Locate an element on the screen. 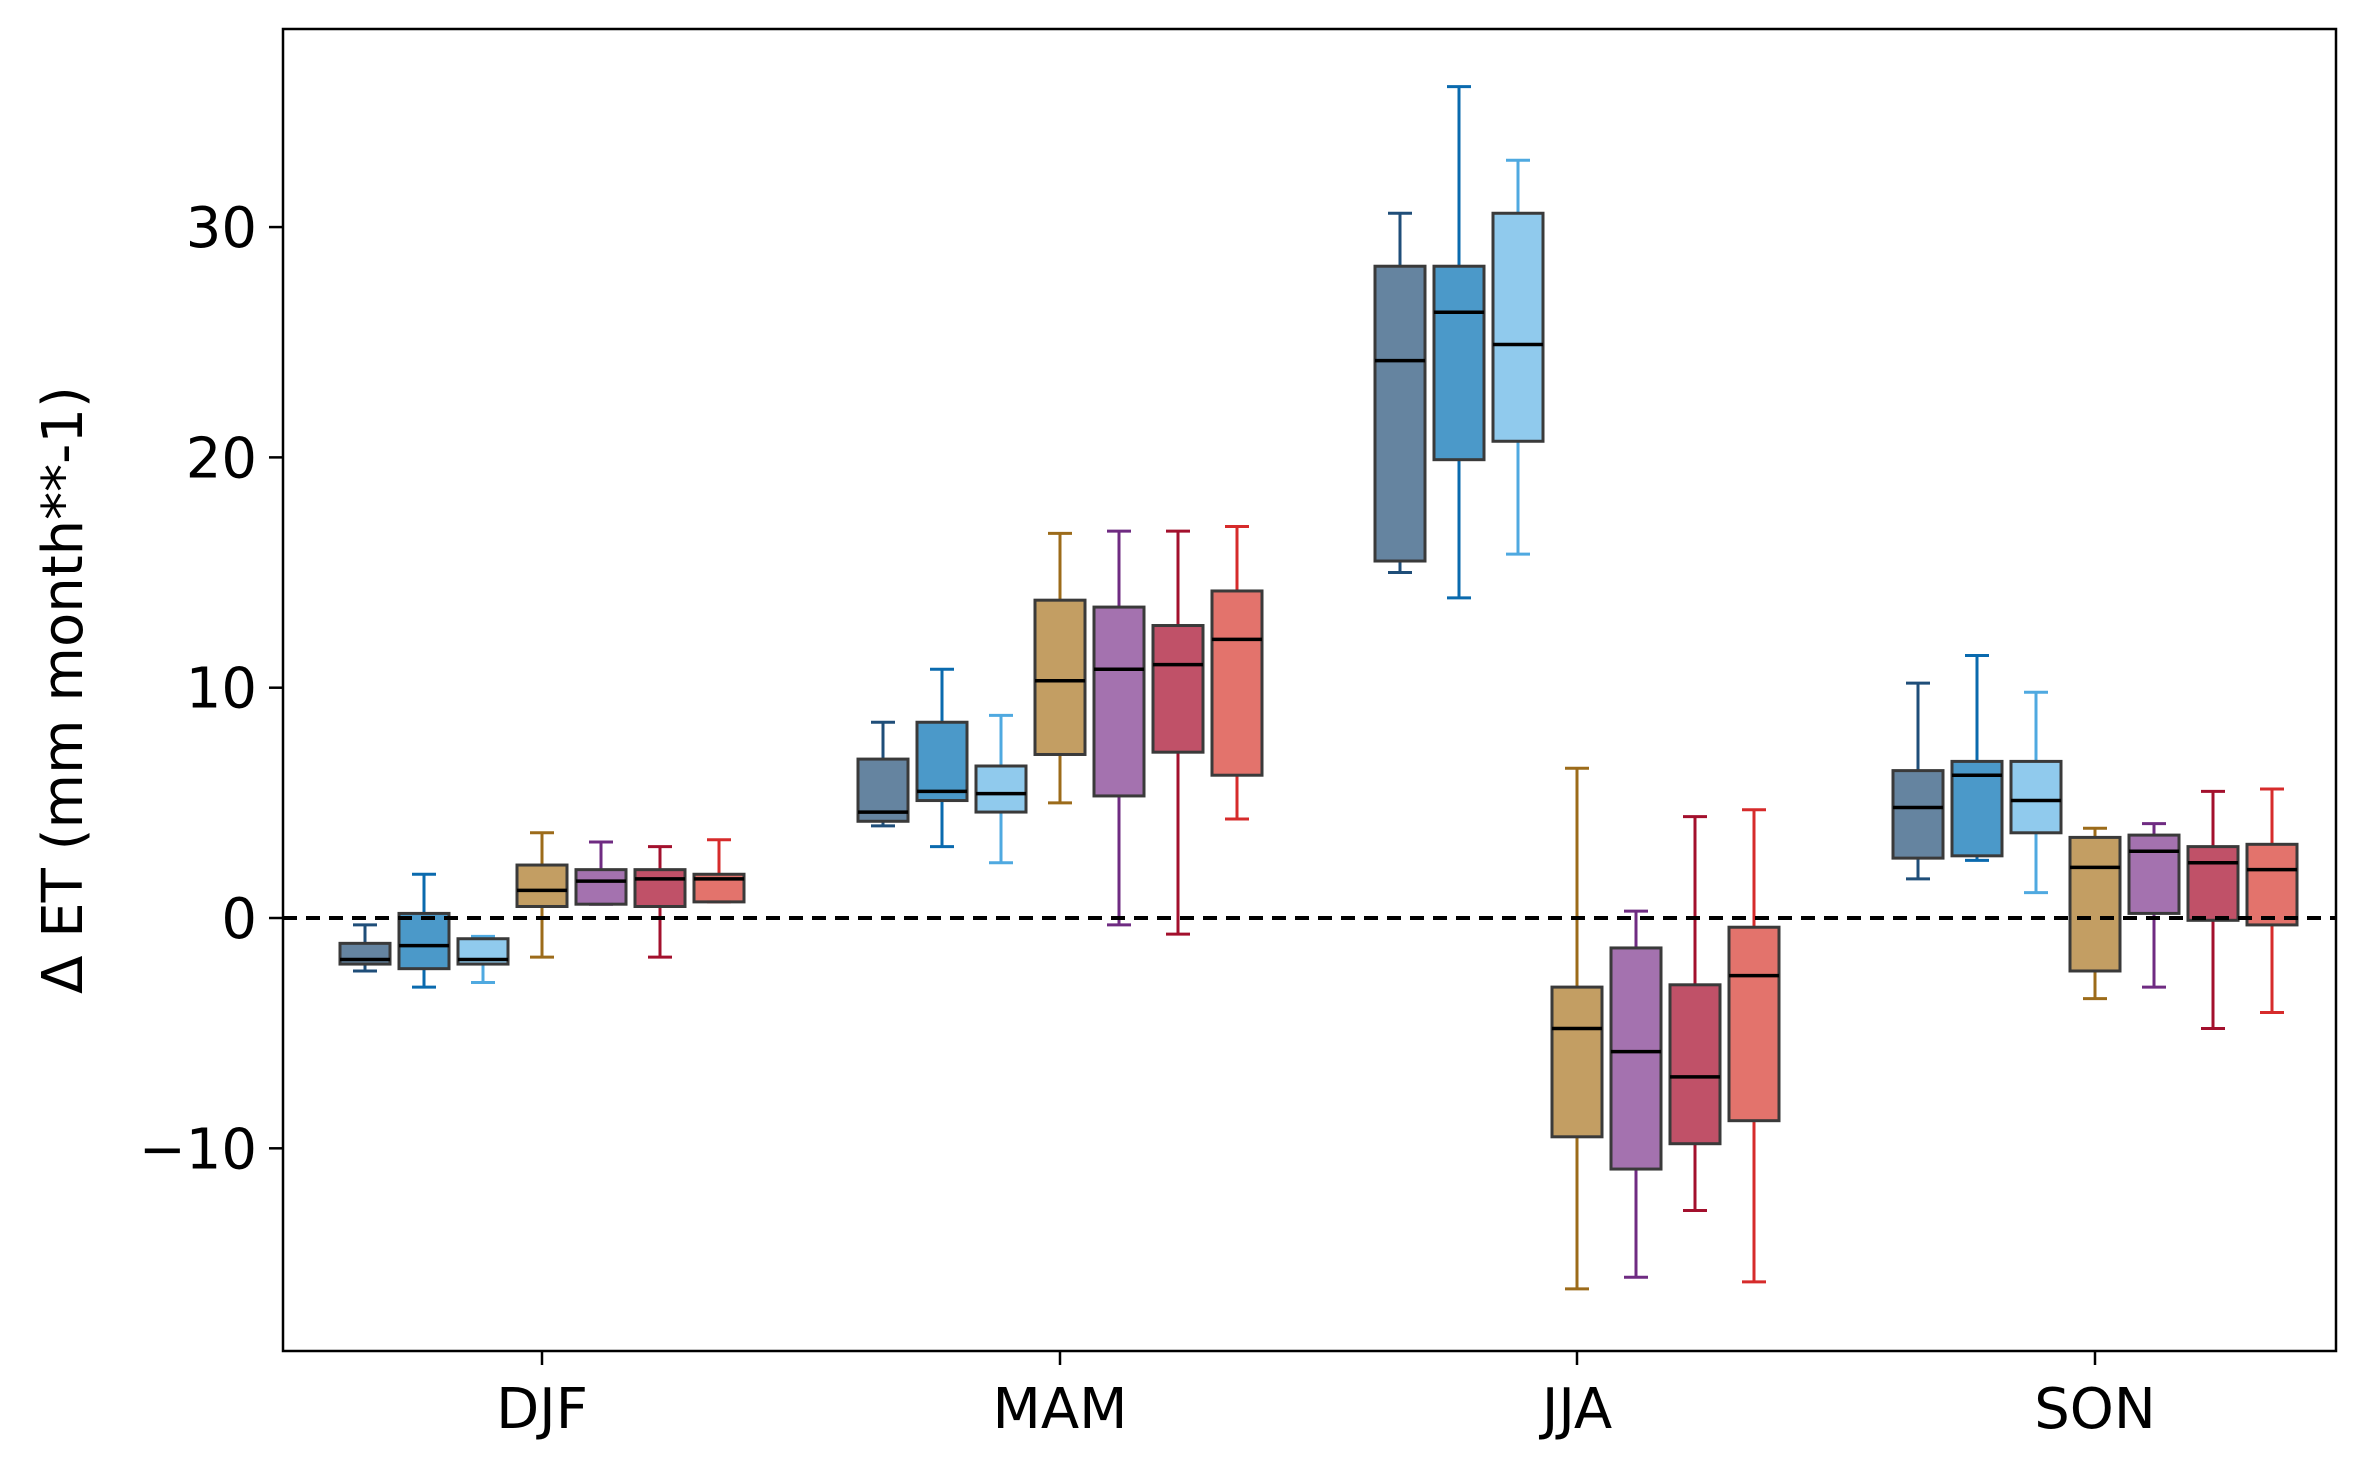 Image resolution: width=2375 pixels, height=1476 pixels. y-tick-label: 30 is located at coordinates (221, 228).